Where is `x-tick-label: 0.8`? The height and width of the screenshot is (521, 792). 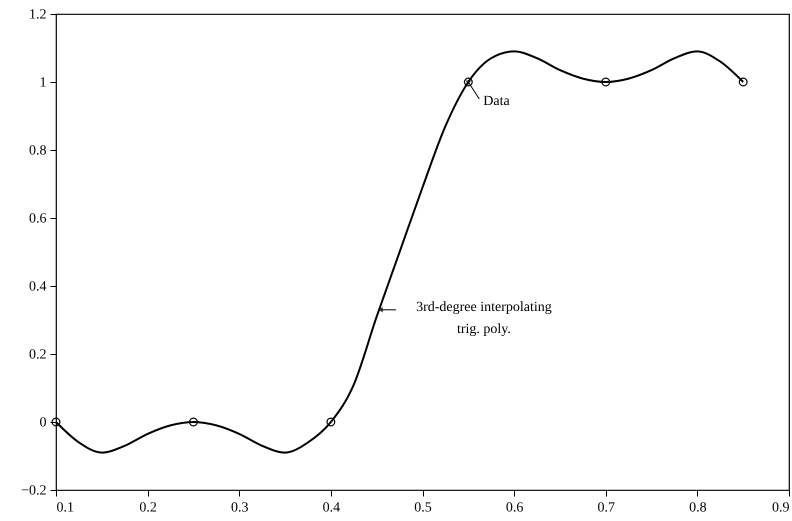
x-tick-label: 0.8 is located at coordinates (698, 508).